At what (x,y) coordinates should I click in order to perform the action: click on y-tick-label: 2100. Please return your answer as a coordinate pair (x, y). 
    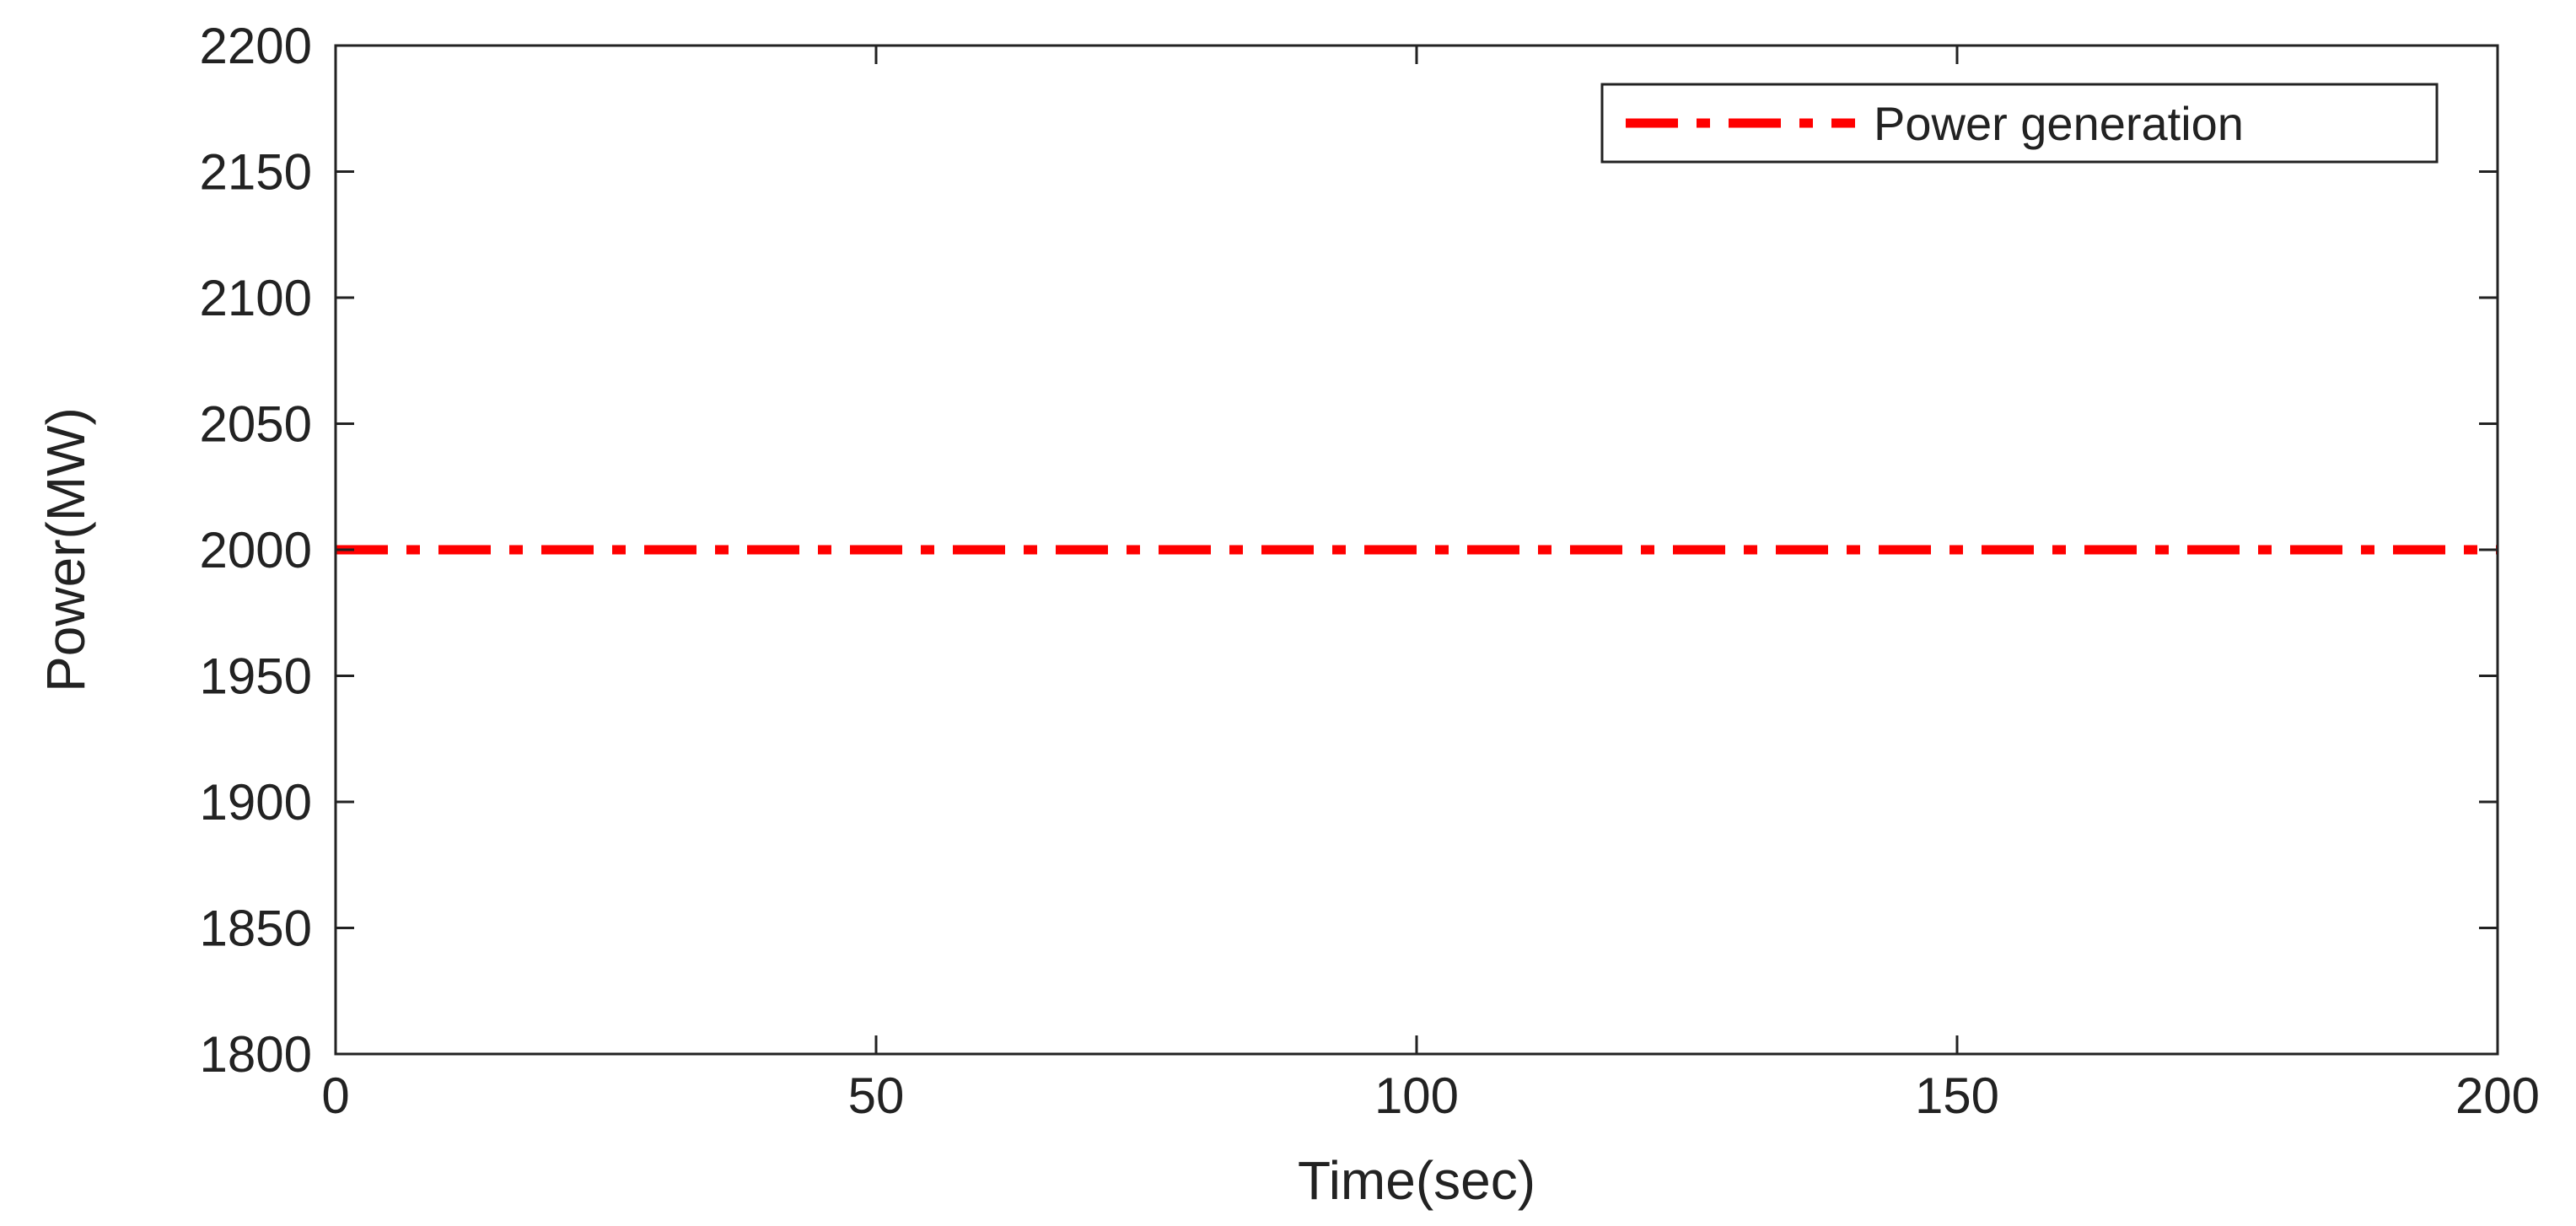
    Looking at the image, I should click on (256, 298).